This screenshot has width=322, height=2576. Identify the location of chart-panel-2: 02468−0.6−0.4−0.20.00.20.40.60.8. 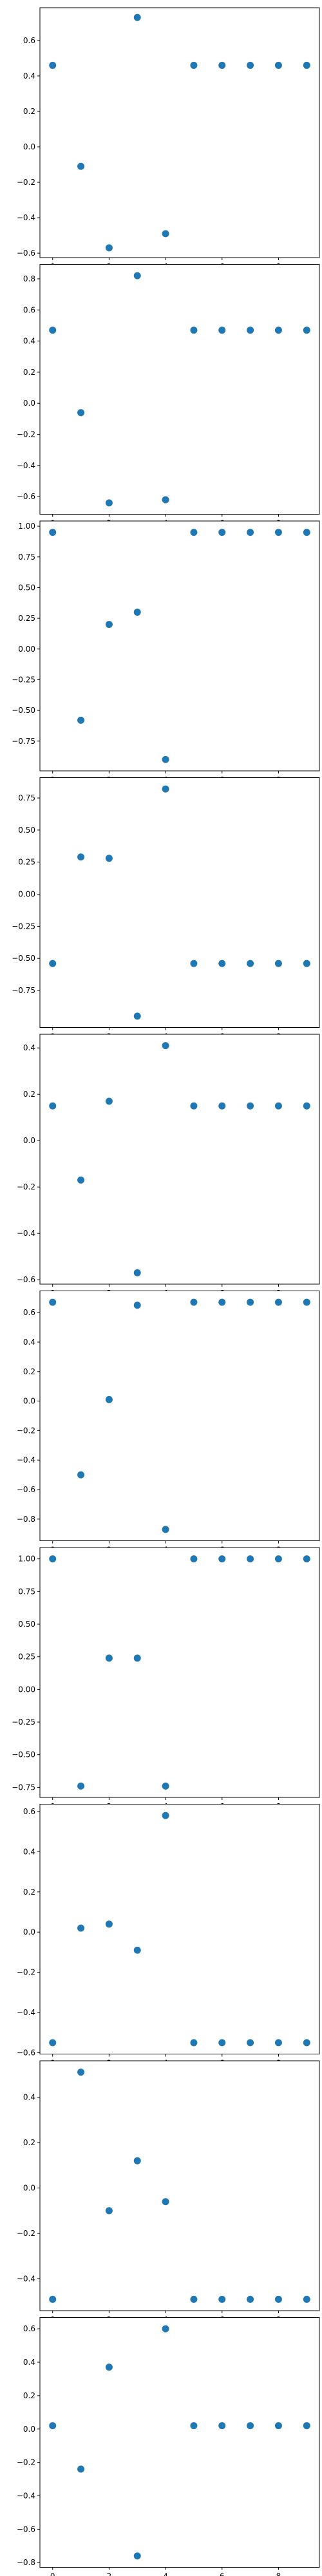
(168, 396).